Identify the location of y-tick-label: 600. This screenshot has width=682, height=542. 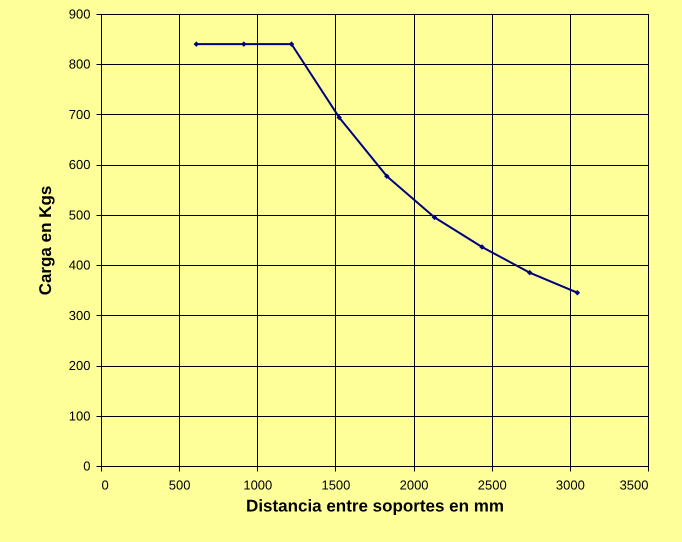
(79, 164).